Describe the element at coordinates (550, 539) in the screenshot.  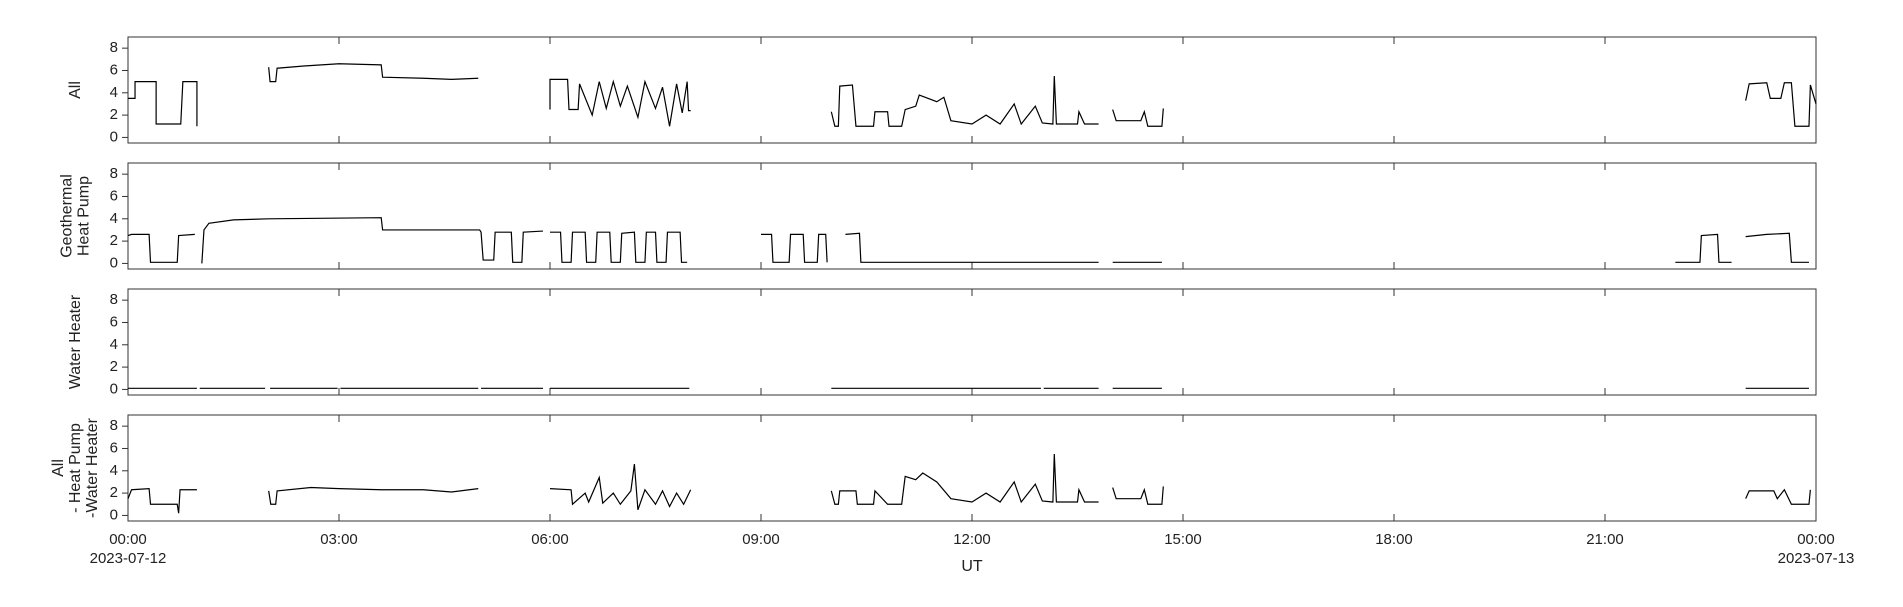
I see `x-tick-label: 06:00` at that location.